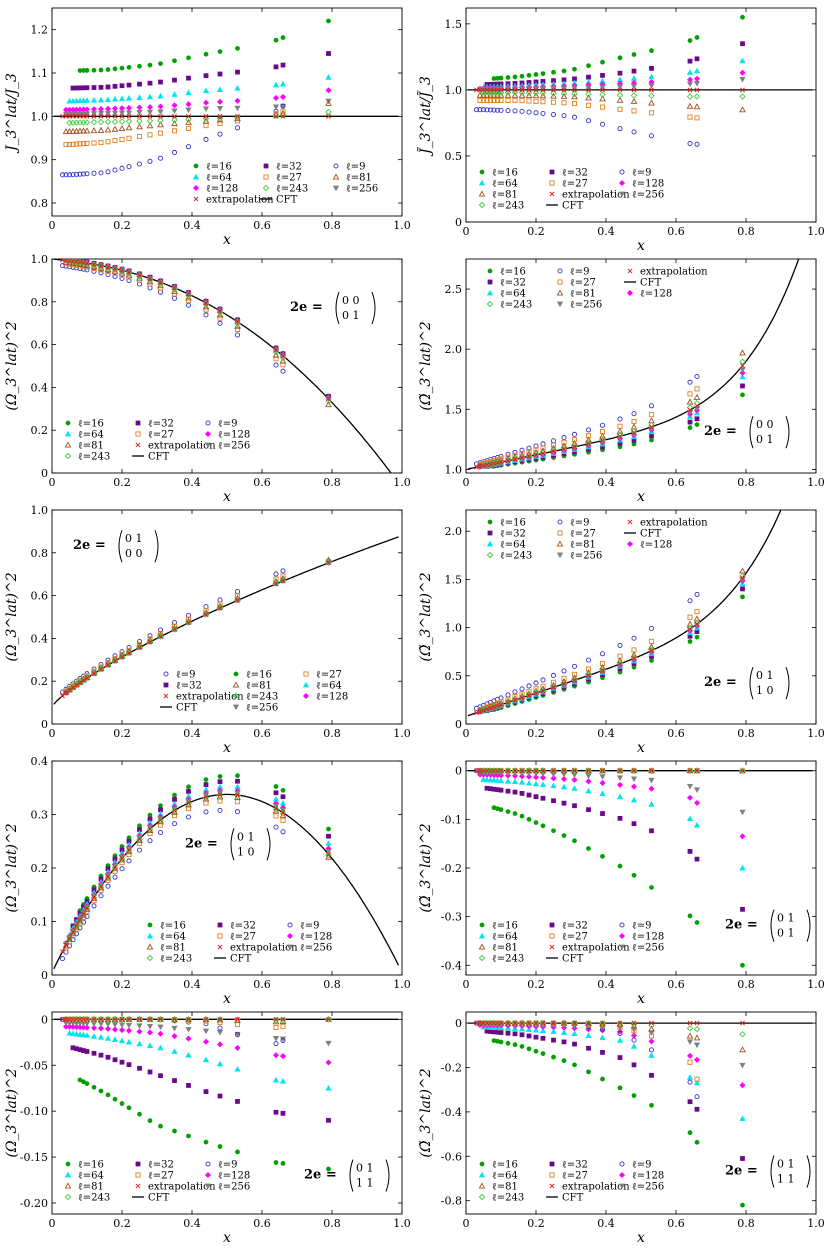 This screenshot has width=828, height=1259. I want to click on legend-label: ℓ=243, so click(94, 457).